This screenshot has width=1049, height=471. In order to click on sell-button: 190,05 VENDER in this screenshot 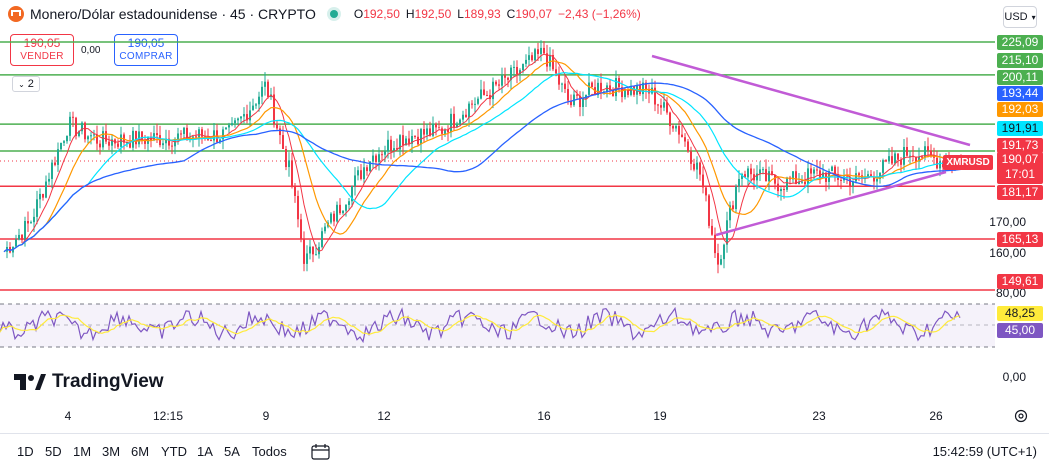, I will do `click(42, 50)`.